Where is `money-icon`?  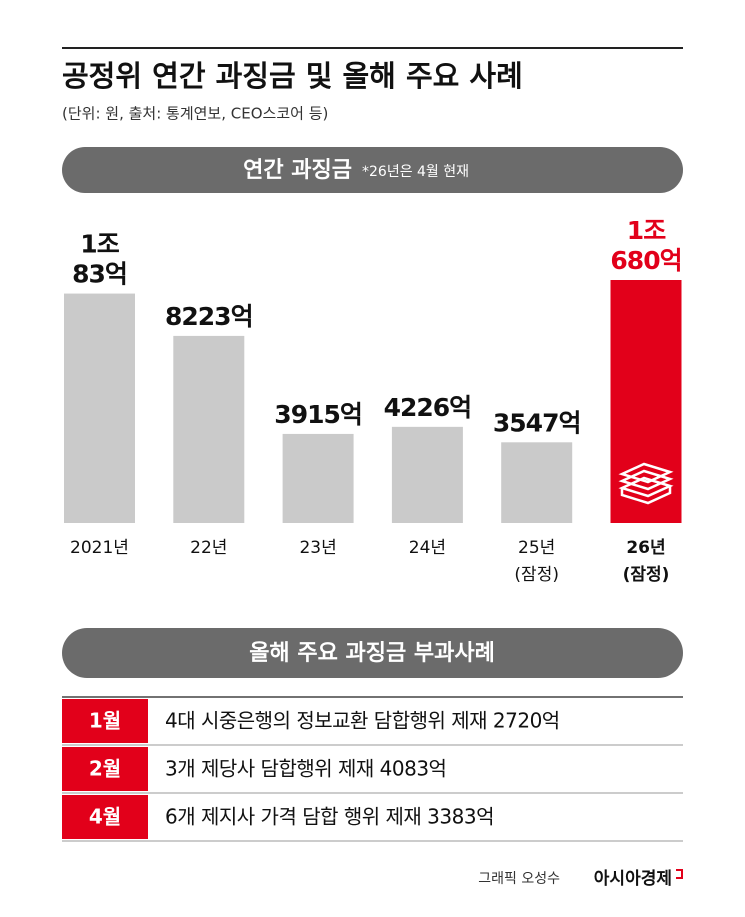
money-icon is located at coordinates (646, 483).